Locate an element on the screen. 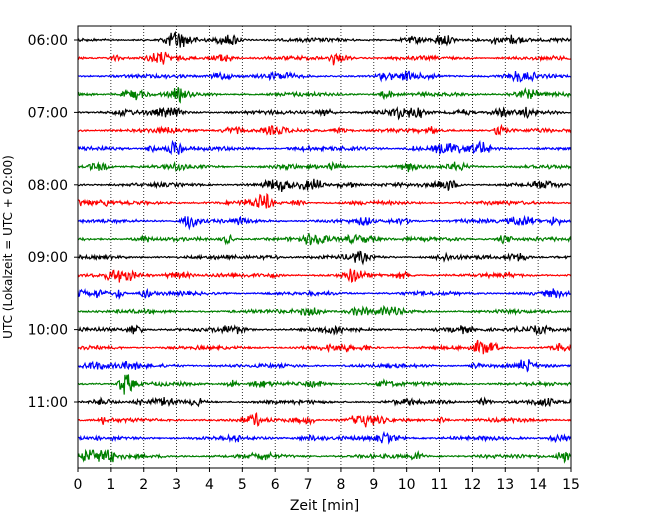 This screenshot has height=520, width=650. y-tick-label: 10:00 is located at coordinates (48, 331).